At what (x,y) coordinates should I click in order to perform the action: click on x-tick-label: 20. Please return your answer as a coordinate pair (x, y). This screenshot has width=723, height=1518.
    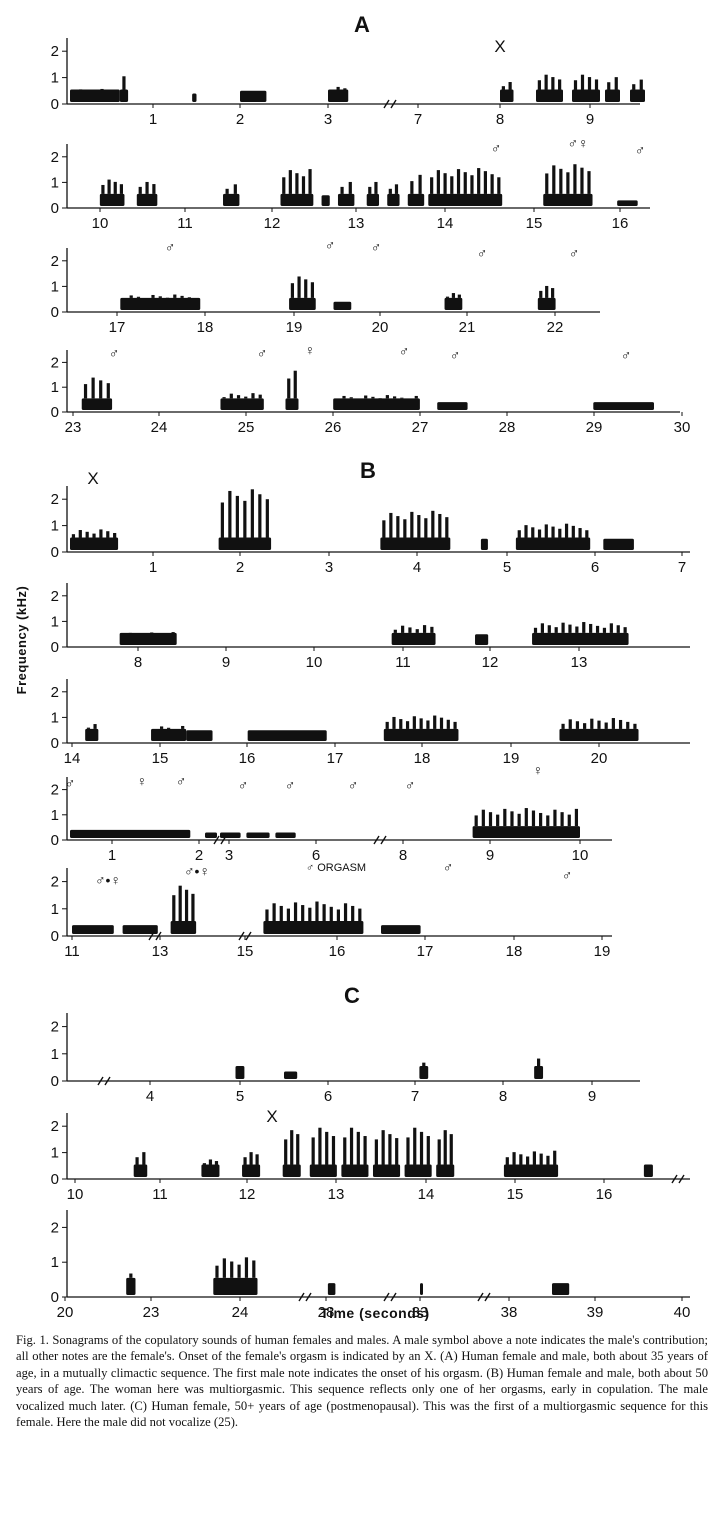
    Looking at the image, I should click on (599, 758).